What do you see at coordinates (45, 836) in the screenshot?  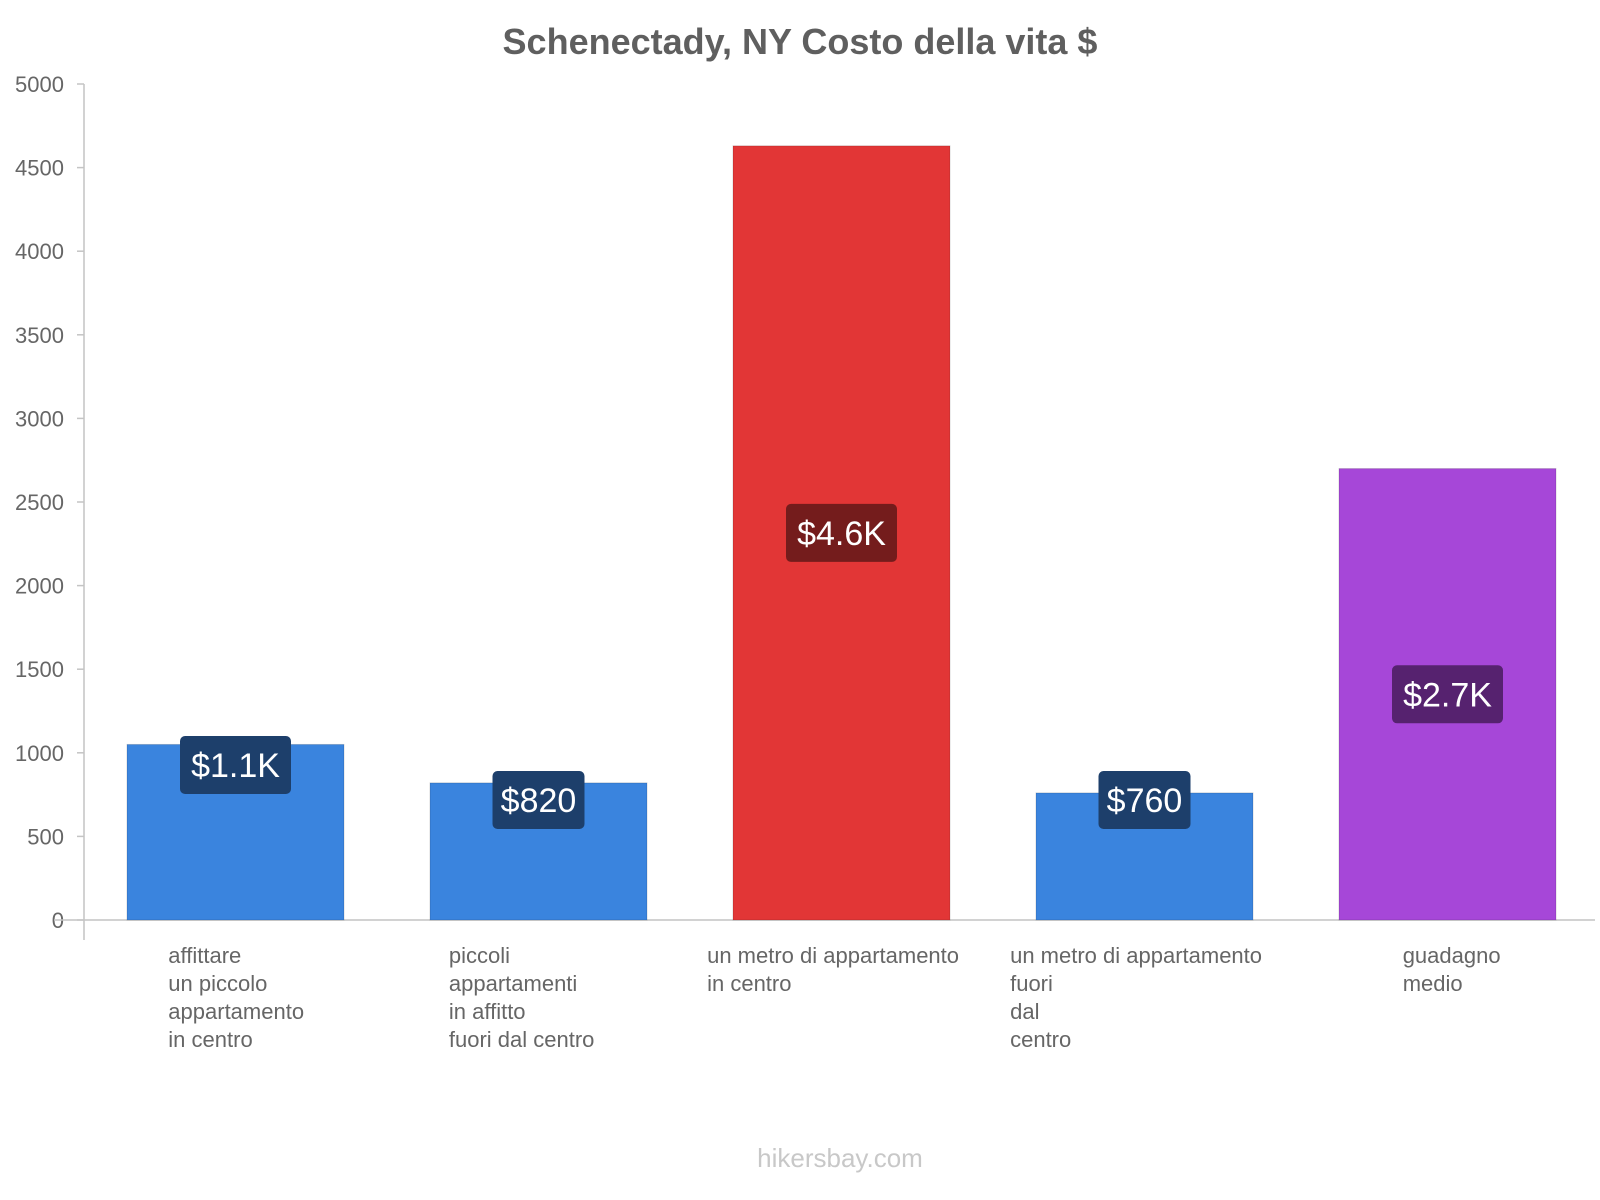 I see `y-tick-label: 500` at bounding box center [45, 836].